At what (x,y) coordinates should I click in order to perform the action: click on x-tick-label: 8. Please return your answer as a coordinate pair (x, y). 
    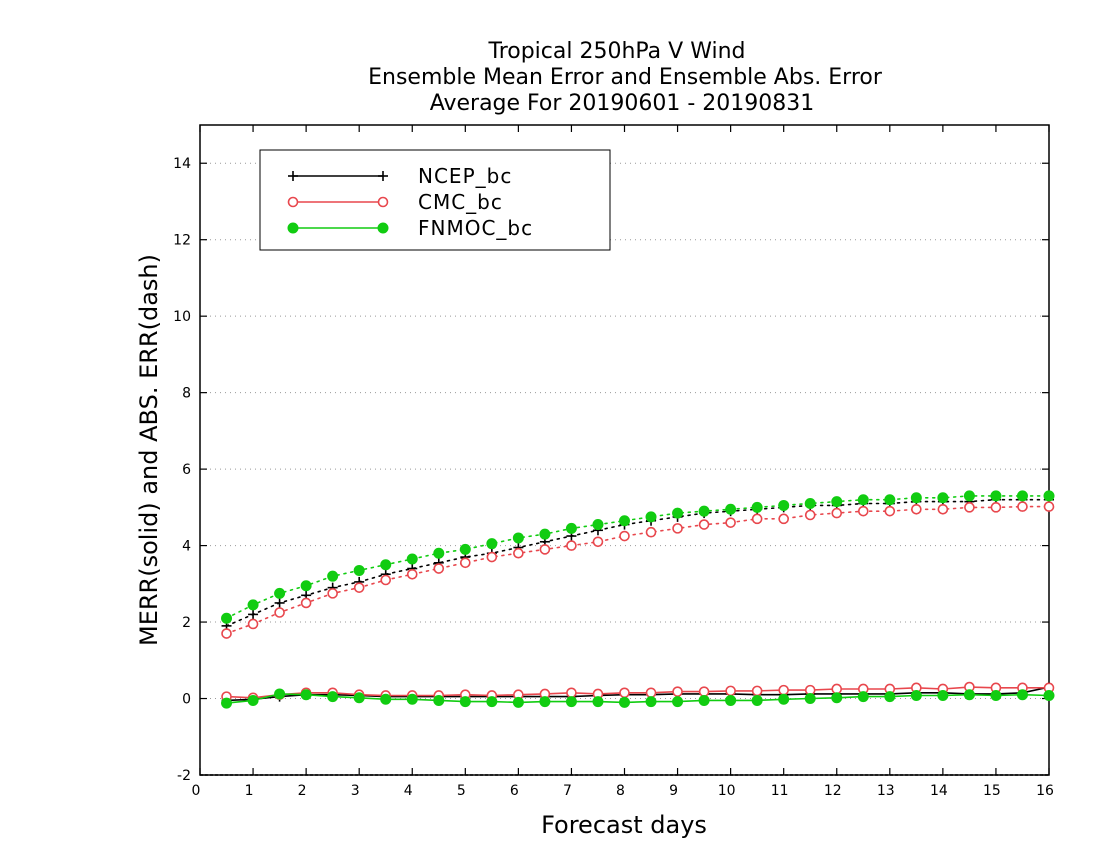
    Looking at the image, I should click on (620, 791).